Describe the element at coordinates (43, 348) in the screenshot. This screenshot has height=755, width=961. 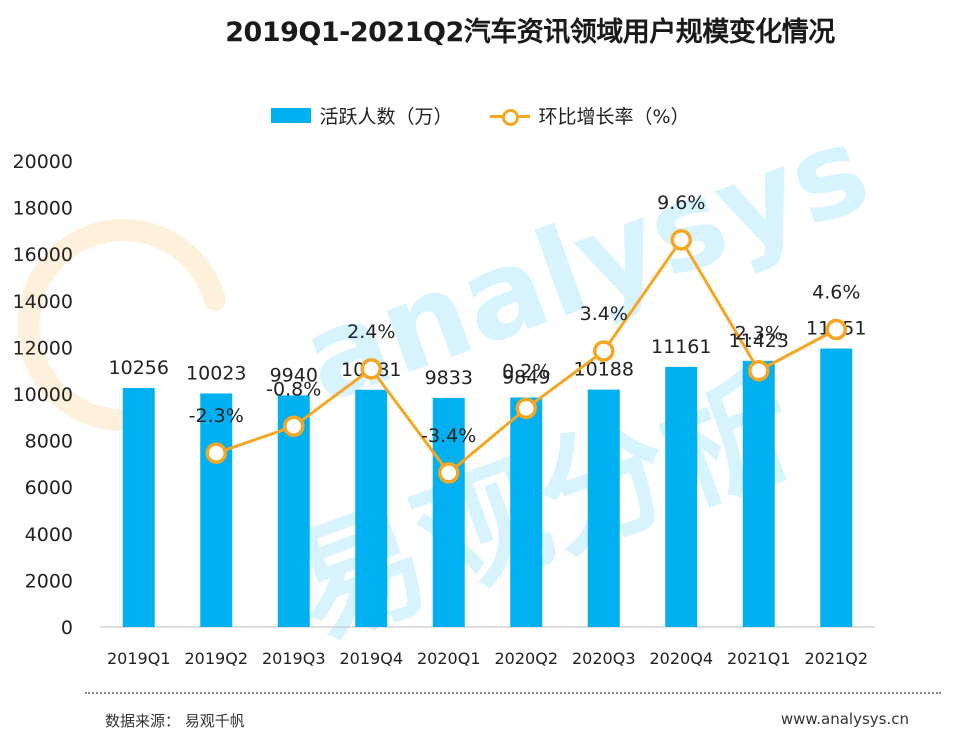
I see `y-tick-label: 12000` at that location.